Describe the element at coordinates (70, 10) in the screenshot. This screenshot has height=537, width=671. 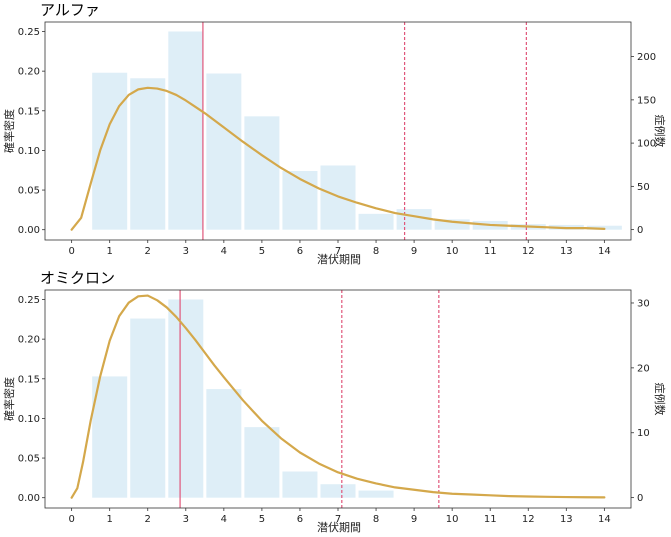
I see `chart-title: アルファ` at that location.